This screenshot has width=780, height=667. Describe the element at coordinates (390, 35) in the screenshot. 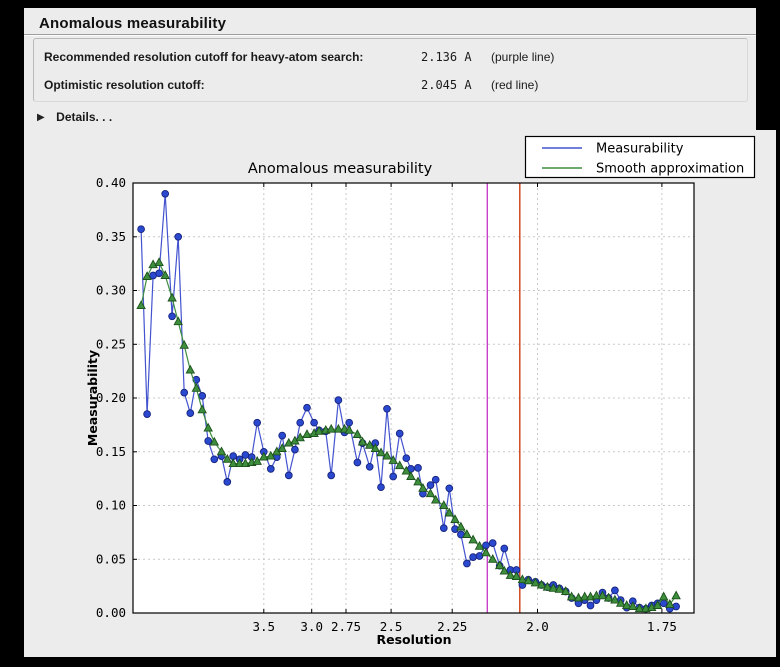

I see `heading-divider` at that location.